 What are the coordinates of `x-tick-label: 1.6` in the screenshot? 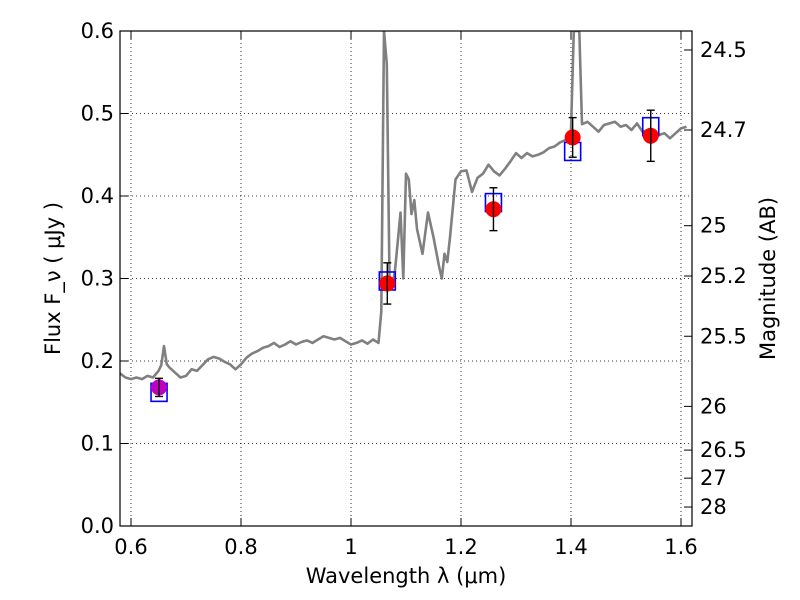 It's located at (680, 547).